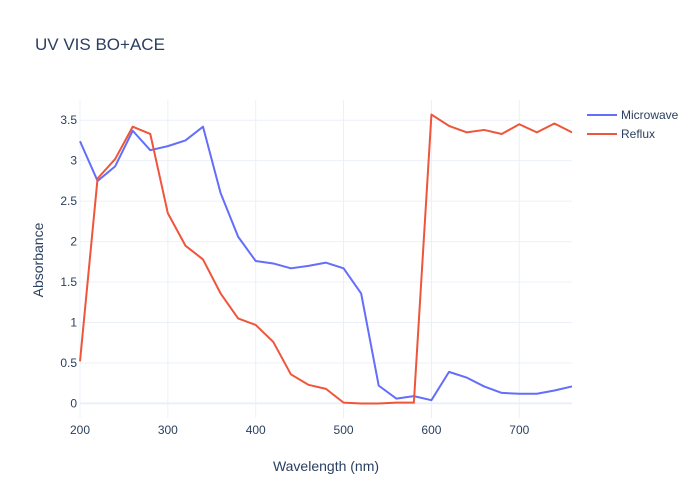 The image size is (700, 500). Describe the element at coordinates (431, 430) in the screenshot. I see `x-tick-label: 600` at that location.